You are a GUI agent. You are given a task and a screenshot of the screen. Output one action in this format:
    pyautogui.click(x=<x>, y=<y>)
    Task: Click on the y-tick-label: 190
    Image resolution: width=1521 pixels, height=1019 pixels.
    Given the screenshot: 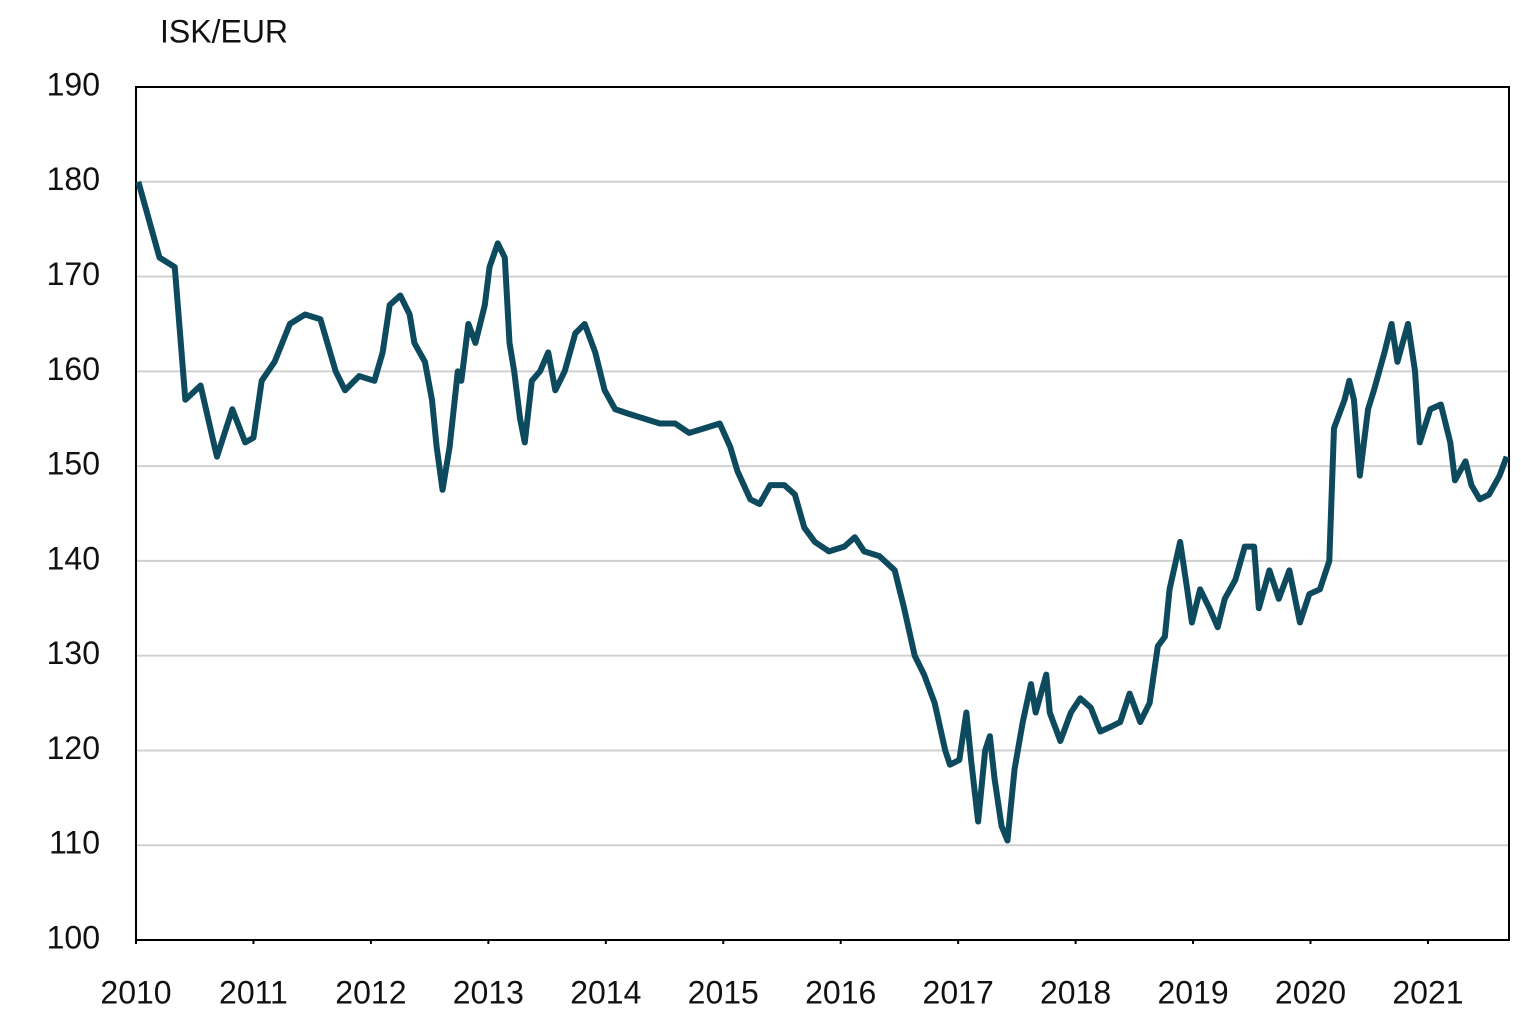 What is the action you would take?
    pyautogui.click(x=73, y=84)
    